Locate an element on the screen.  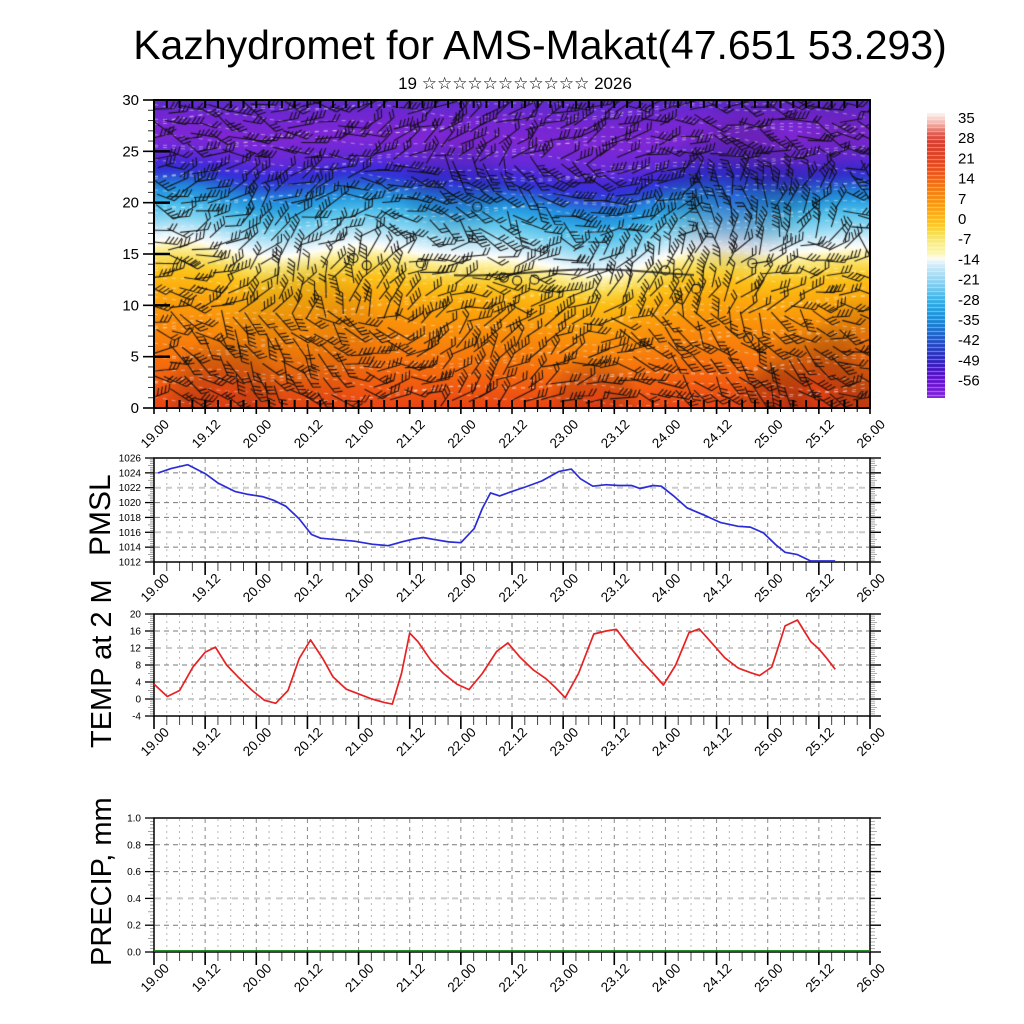
svg-text: 1012 is located at coordinates (130, 563).